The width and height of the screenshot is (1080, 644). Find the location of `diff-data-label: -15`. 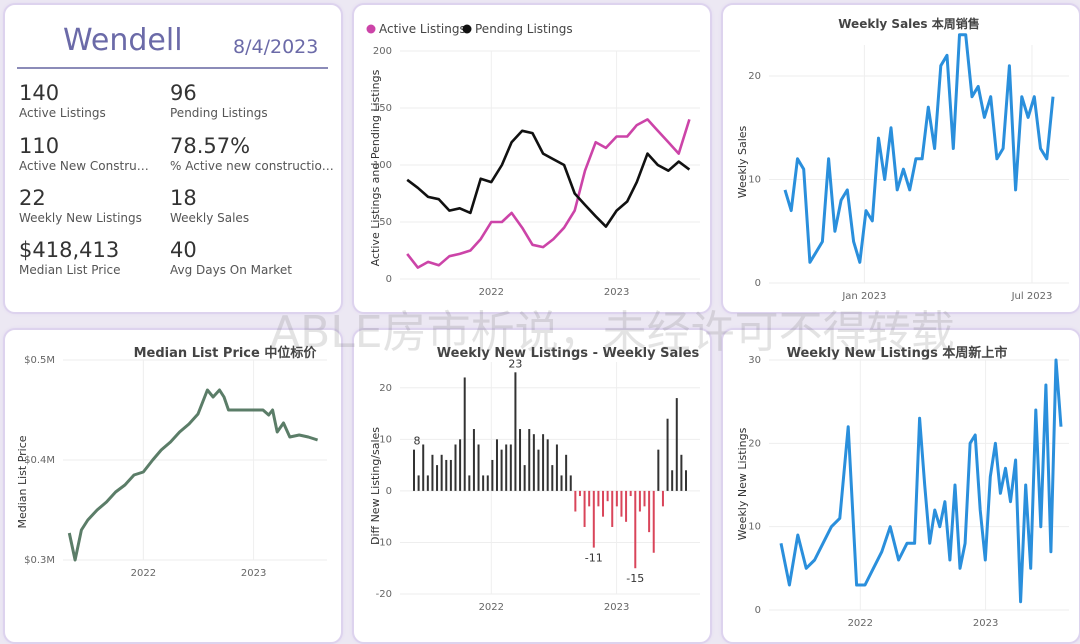

diff-data-label: -15 is located at coordinates (635, 578).